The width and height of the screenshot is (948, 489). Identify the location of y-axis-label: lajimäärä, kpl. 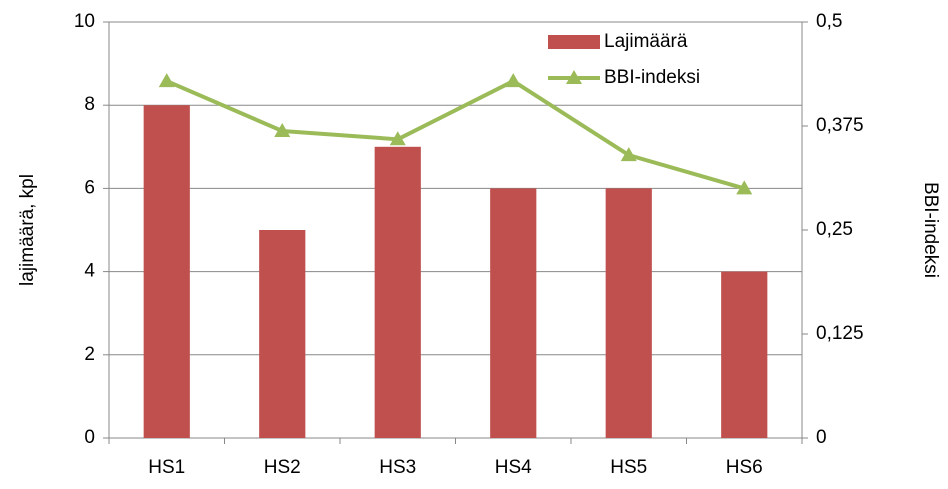
(27, 230).